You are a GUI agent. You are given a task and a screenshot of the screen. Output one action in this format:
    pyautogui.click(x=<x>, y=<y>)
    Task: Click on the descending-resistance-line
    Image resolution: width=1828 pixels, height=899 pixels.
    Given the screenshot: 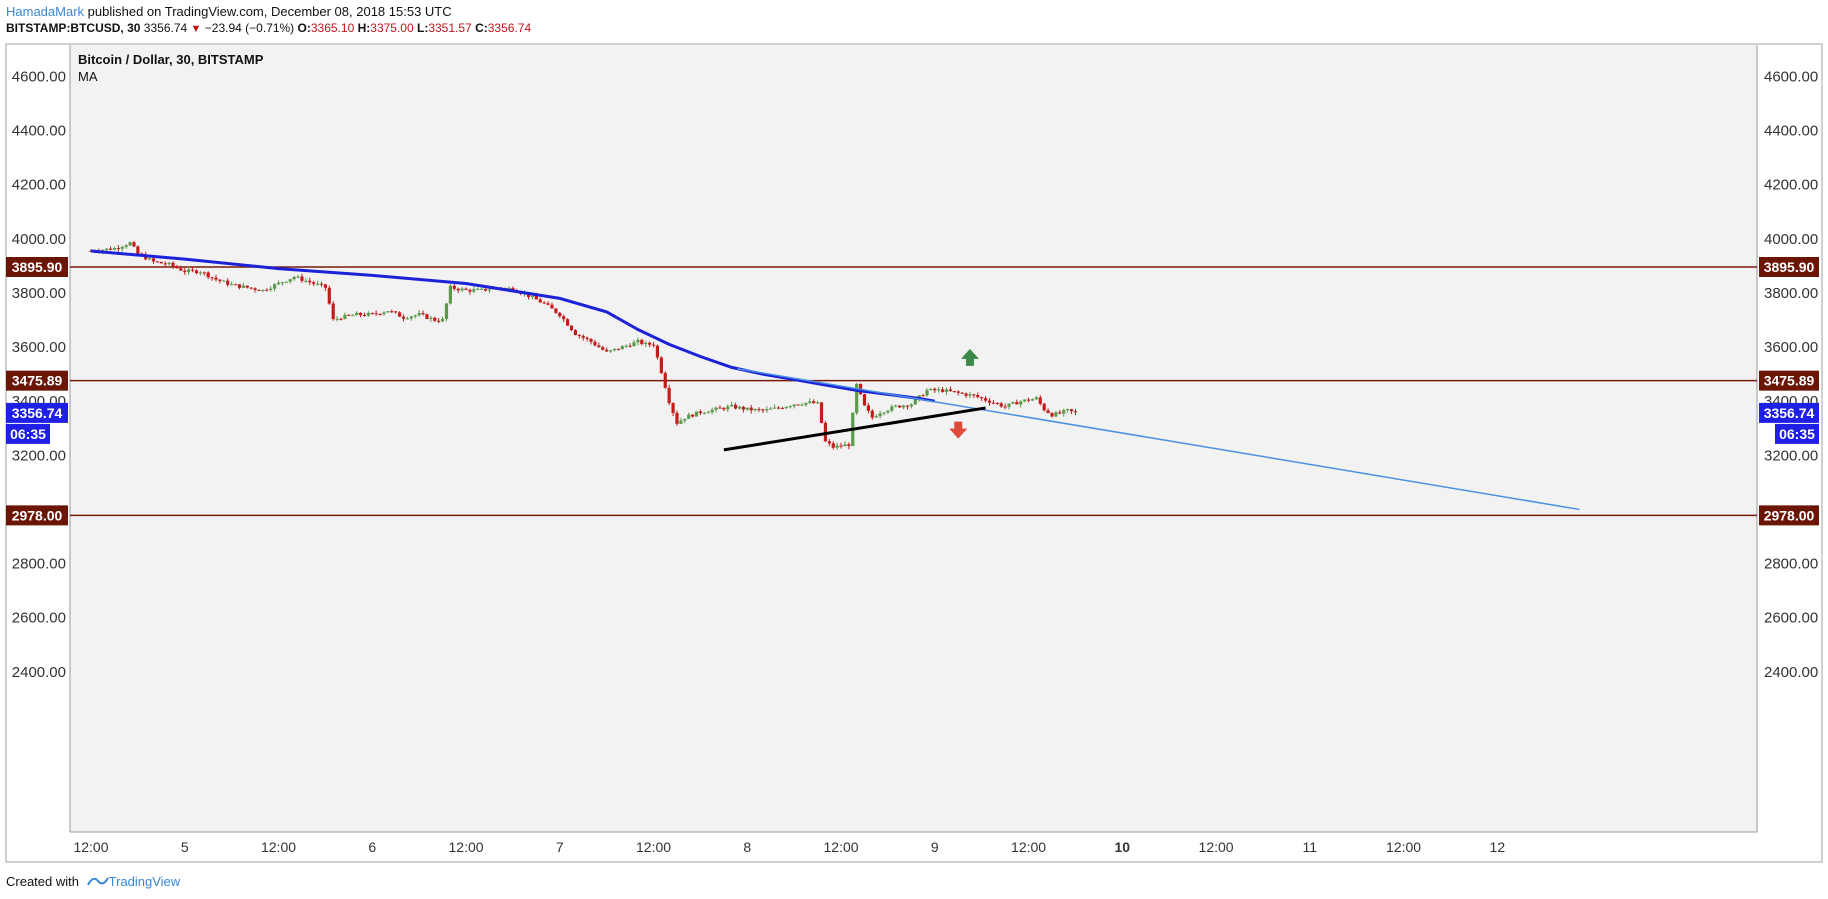 What is the action you would take?
    pyautogui.click(x=1158, y=439)
    